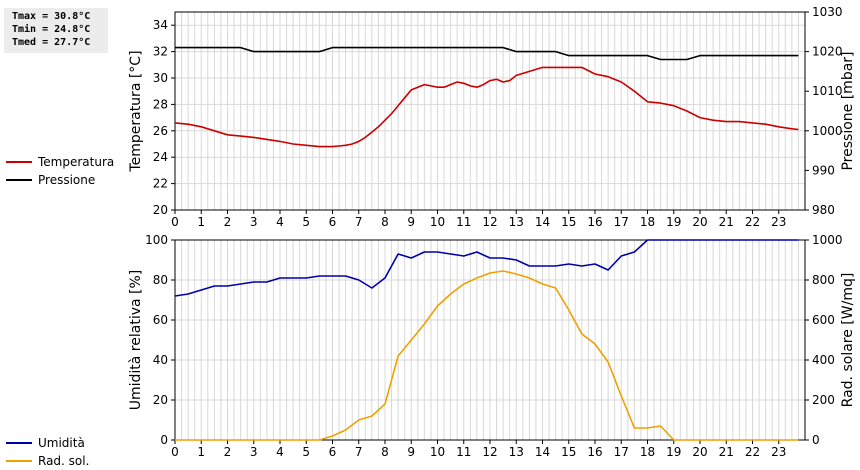 Image resolution: width=860 pixels, height=470 pixels. I want to click on series-line-pressione, so click(487, 53).